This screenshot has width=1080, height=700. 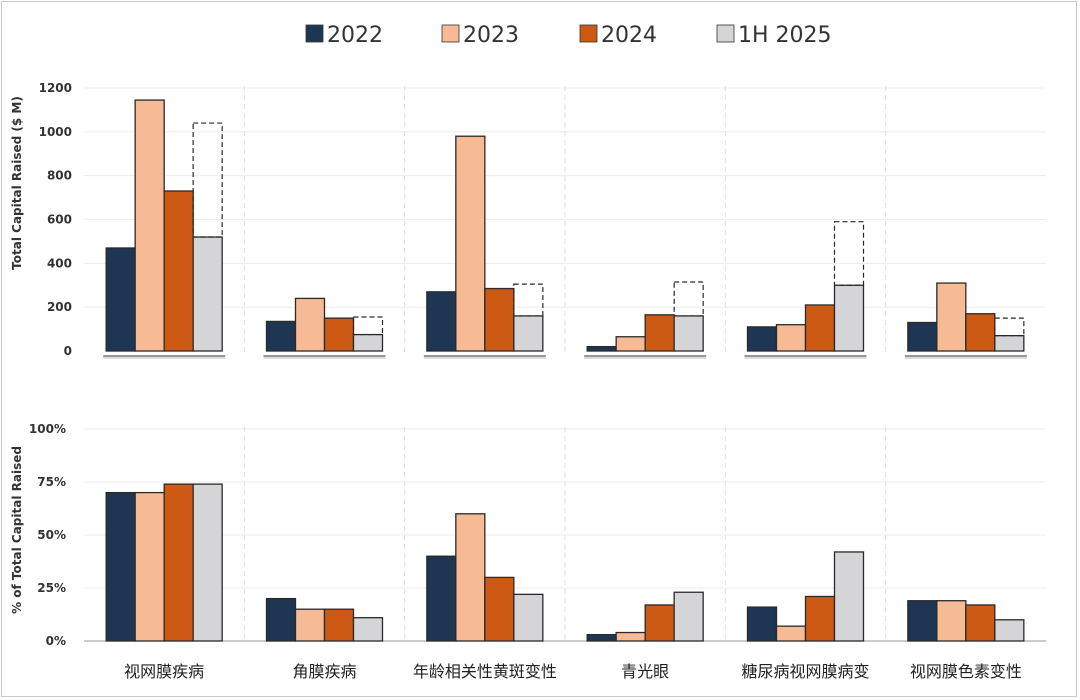 I want to click on legend-swatch-1h2025, so click(x=725, y=33).